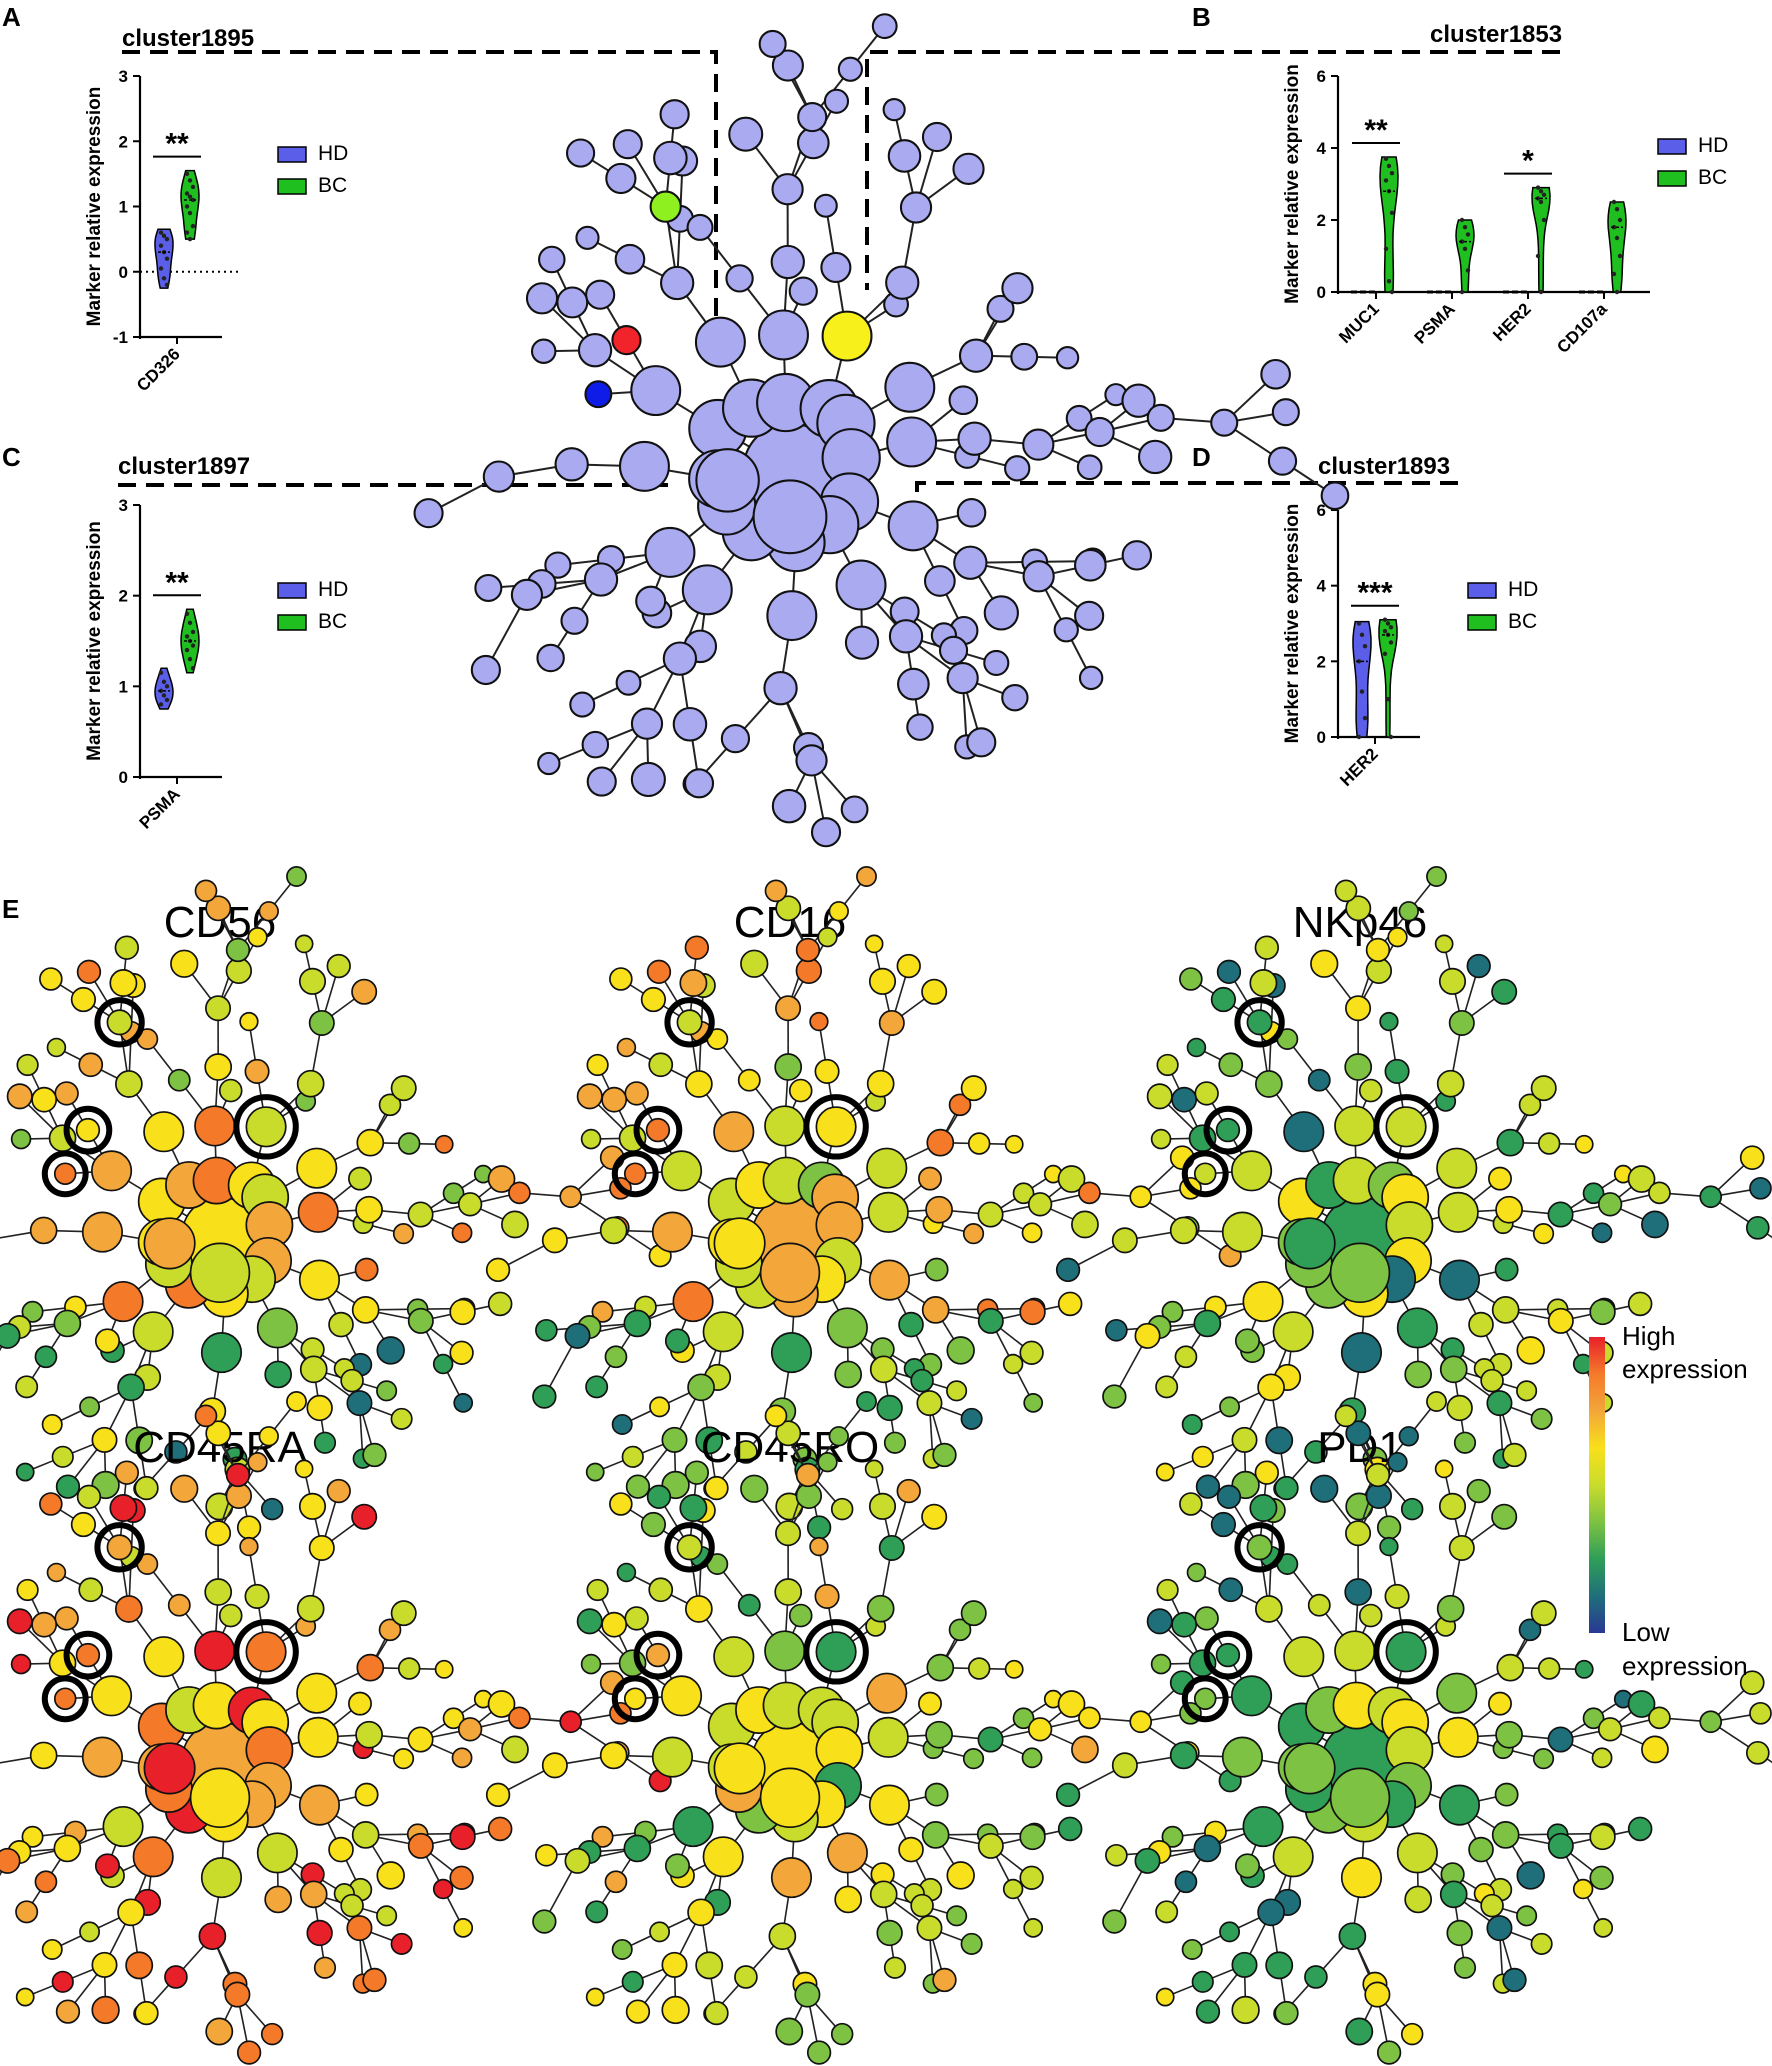 The height and width of the screenshot is (2066, 1772). Describe the element at coordinates (1292, 624) in the screenshot. I see `y-axis-label: Marker relative expression` at that location.